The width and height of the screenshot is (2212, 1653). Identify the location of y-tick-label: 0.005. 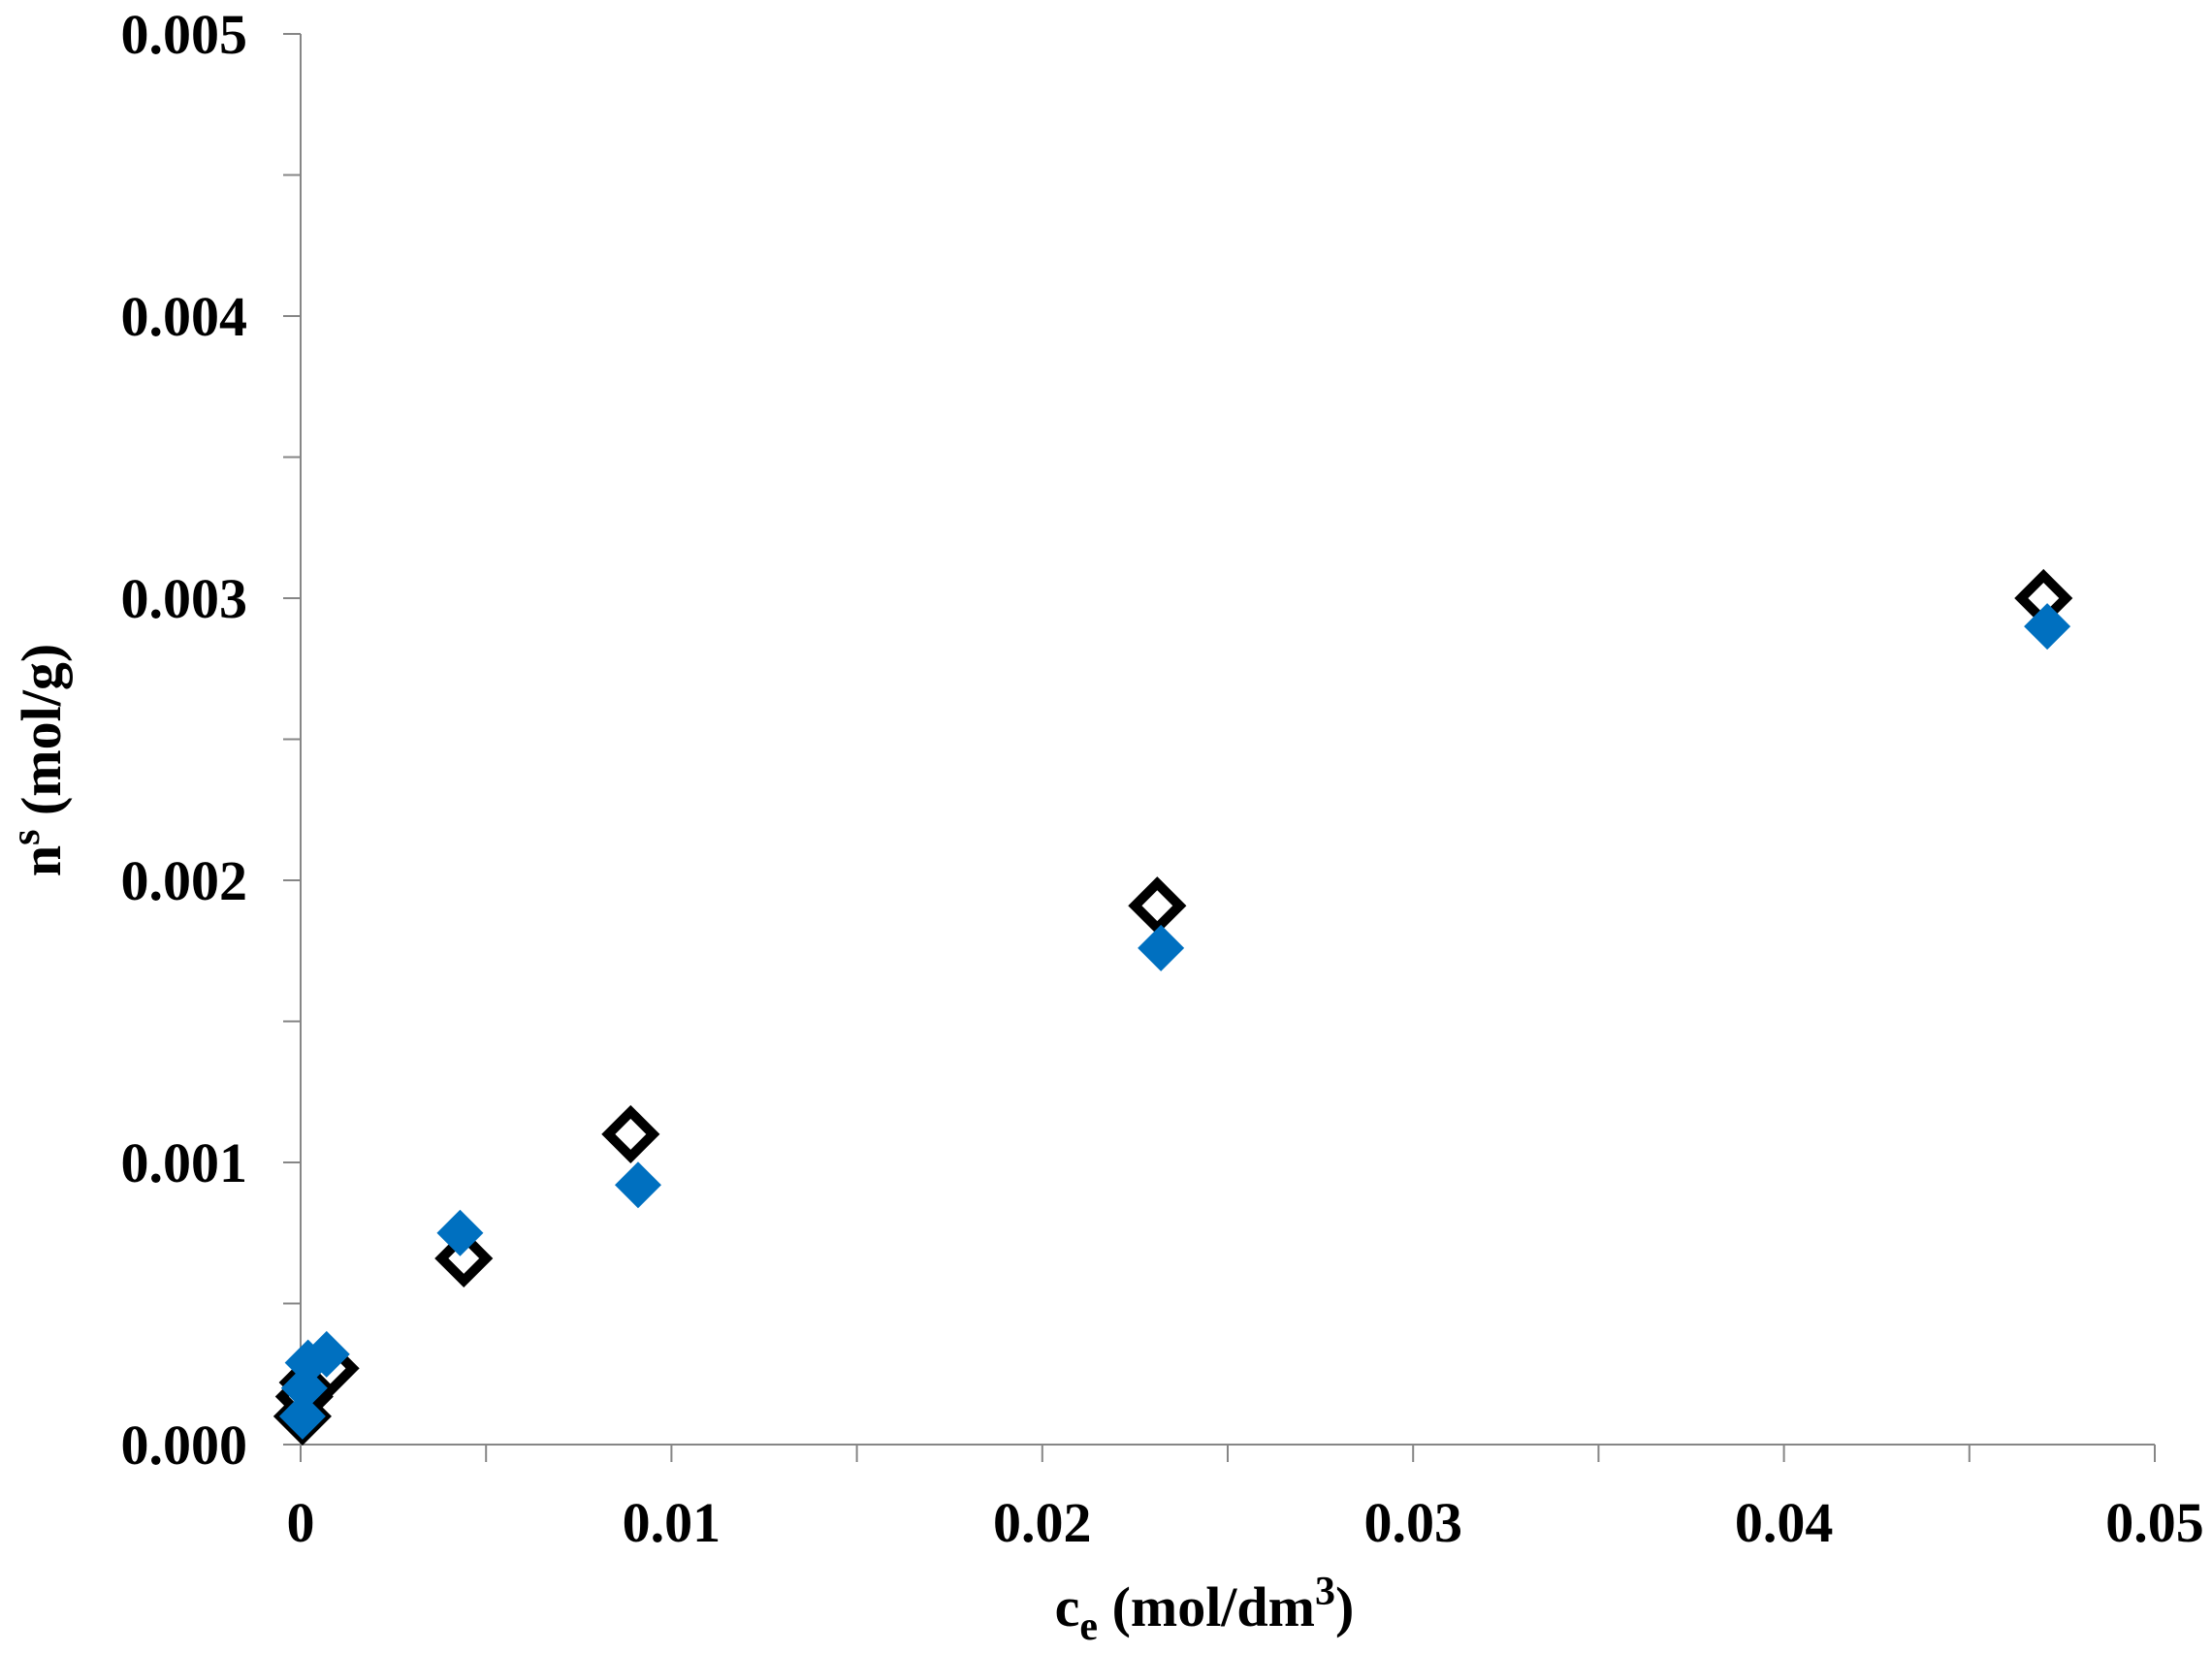
(184, 34).